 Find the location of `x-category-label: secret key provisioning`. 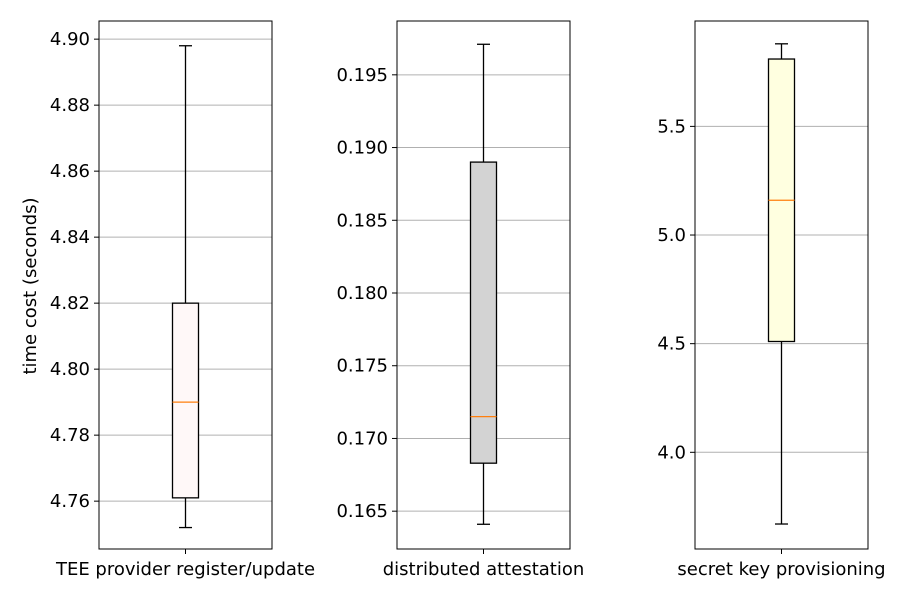

x-category-label: secret key provisioning is located at coordinates (781, 569).